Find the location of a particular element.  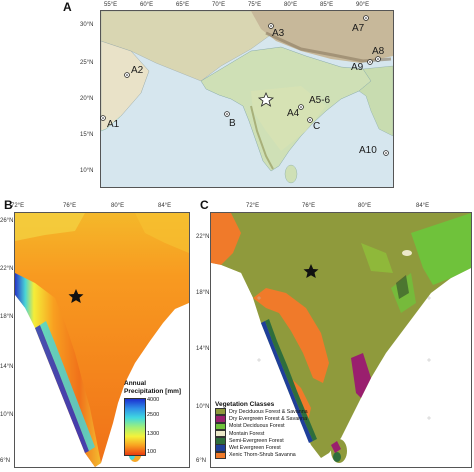

panel-a-lat-tick: 10°N is located at coordinates (87, 171).